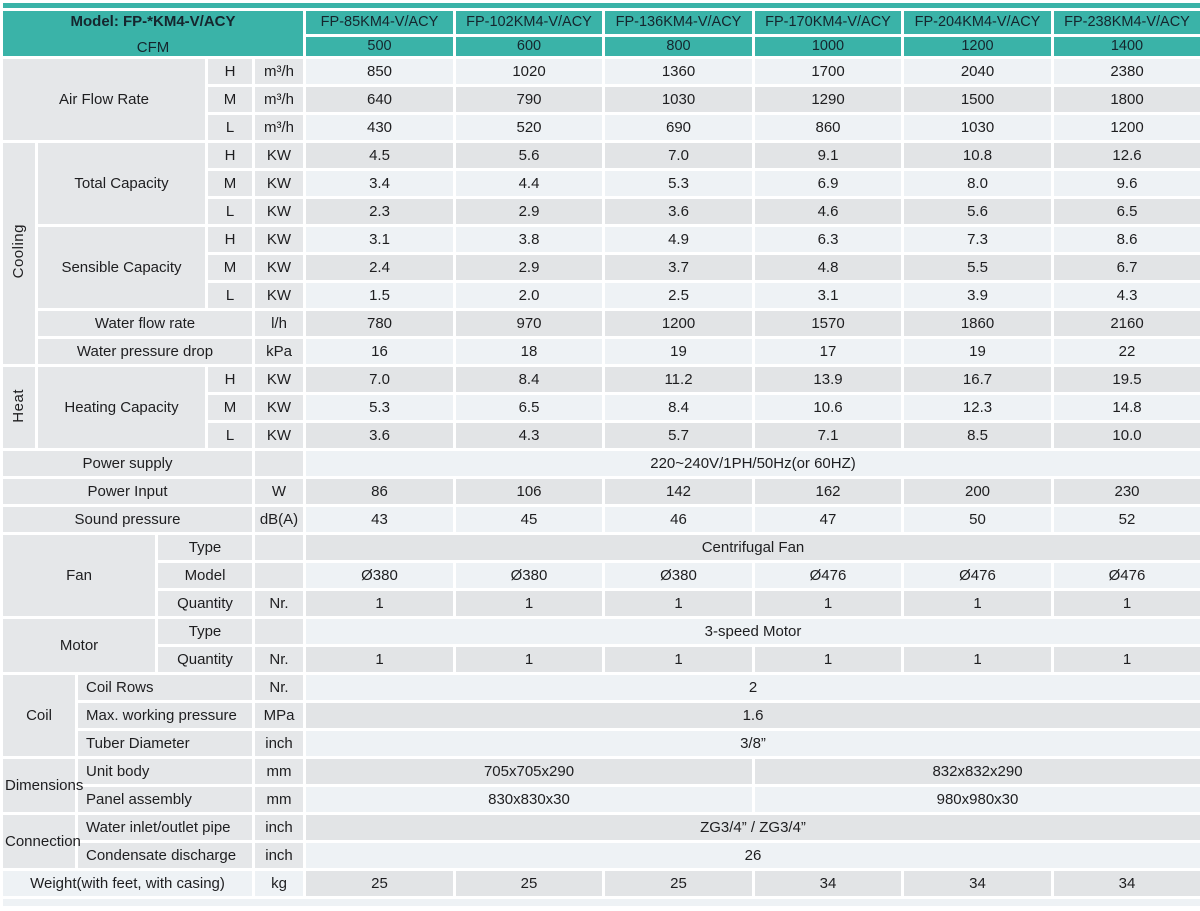  I want to click on value-cell: 86, so click(379, 491).